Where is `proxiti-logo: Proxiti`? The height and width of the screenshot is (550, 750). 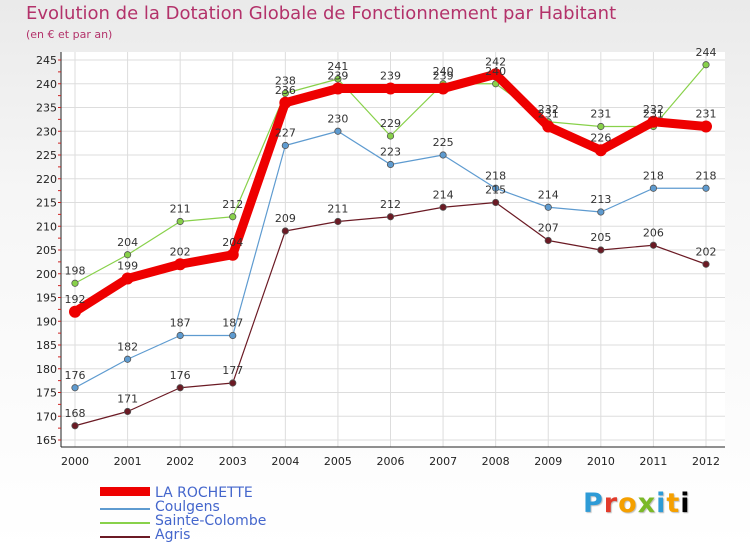
proxiti-logo: Proxiti is located at coordinates (637, 503).